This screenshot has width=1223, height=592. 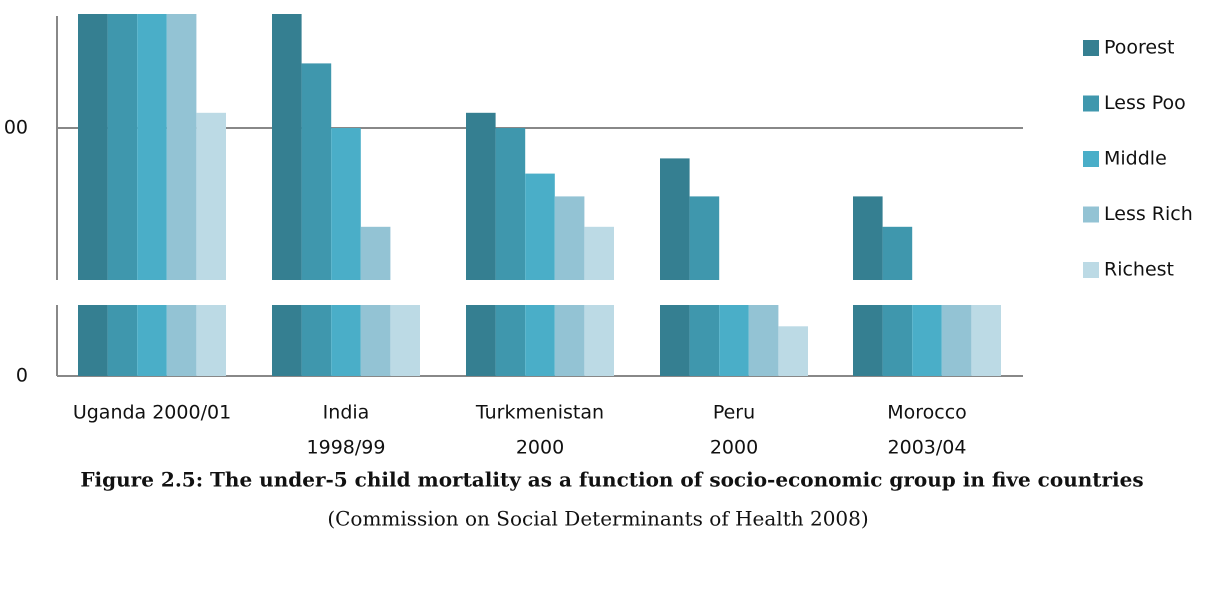 What do you see at coordinates (1145, 103) in the screenshot?
I see `legend-label: Less Poo` at bounding box center [1145, 103].